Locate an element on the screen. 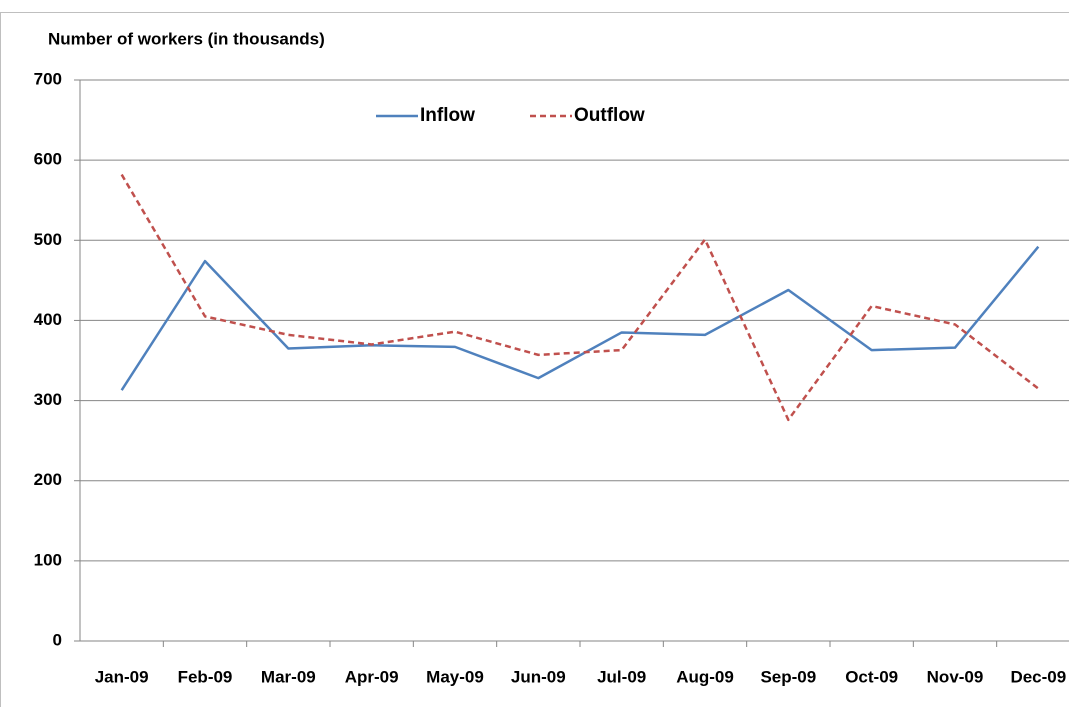 Image resolution: width=1069 pixels, height=707 pixels. y-tick-label: 400 is located at coordinates (48, 319).